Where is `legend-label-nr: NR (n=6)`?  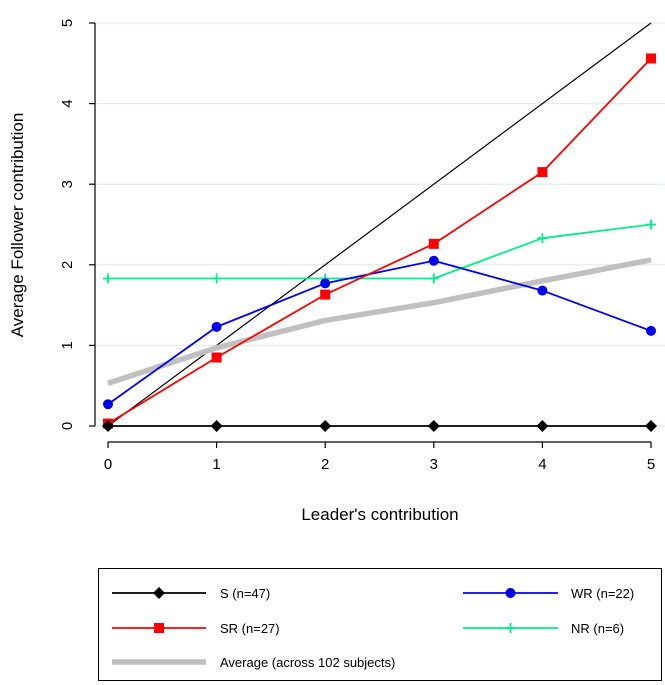
legend-label-nr: NR (n=6) is located at coordinates (597, 628).